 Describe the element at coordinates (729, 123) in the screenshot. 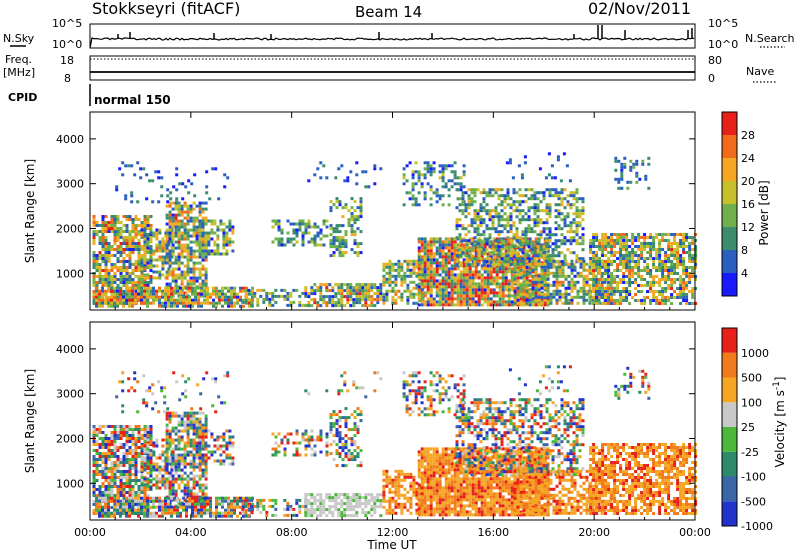

I see `colorbar-segment` at that location.